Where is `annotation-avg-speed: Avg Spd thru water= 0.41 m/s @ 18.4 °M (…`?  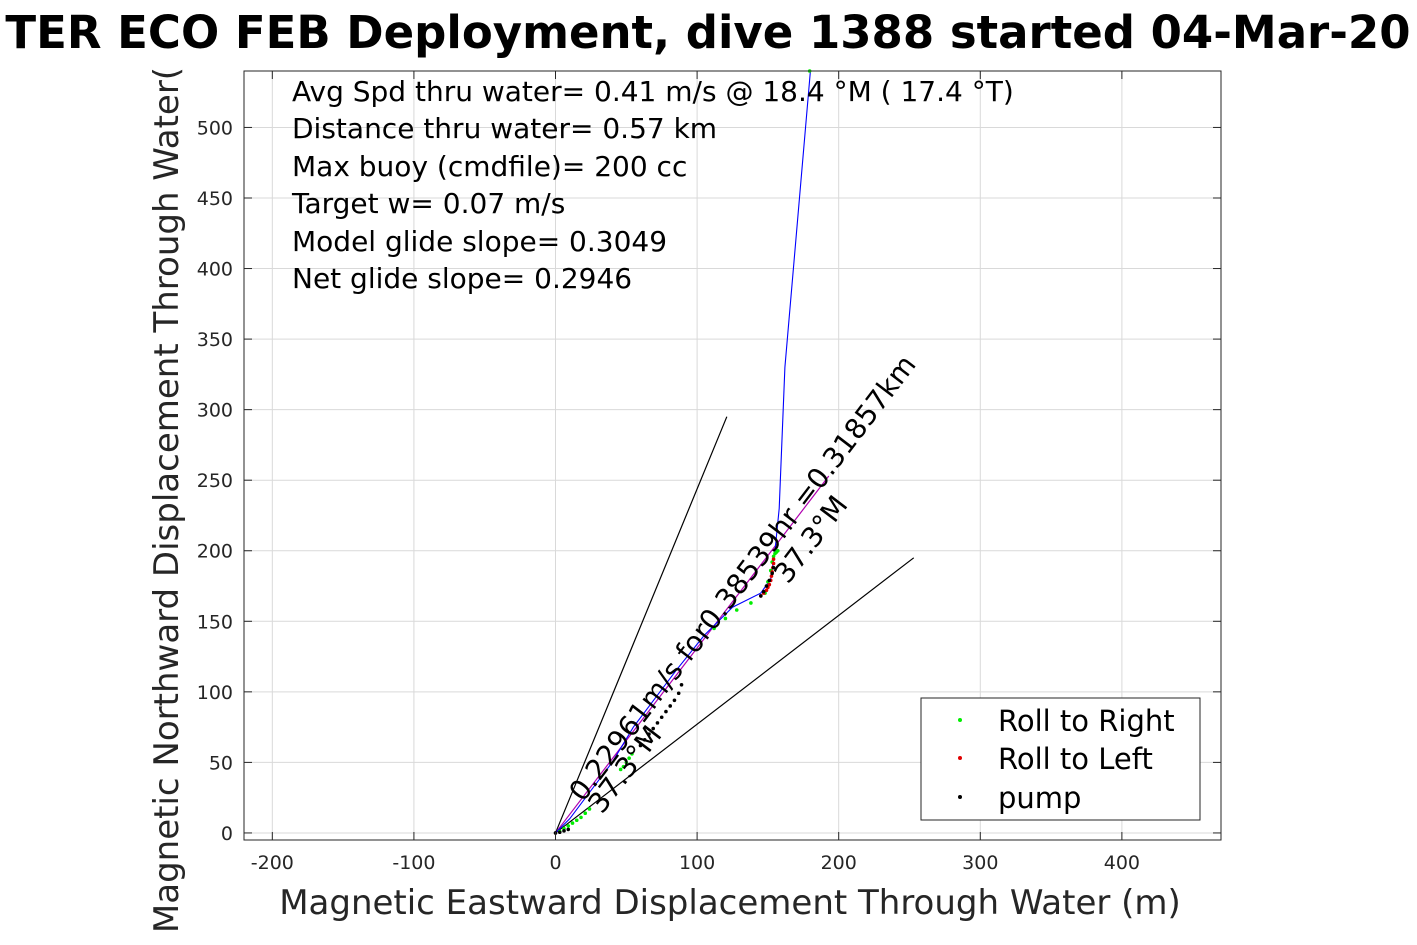
annotation-avg-speed: Avg Spd thru water= 0.41 m/s @ 18.4 °M (… is located at coordinates (653, 91).